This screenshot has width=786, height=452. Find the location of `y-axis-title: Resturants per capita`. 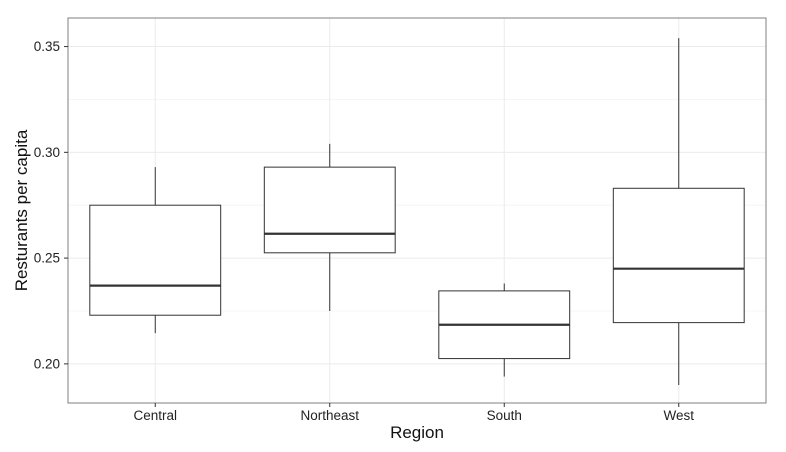

y-axis-title: Resturants per capita is located at coordinates (21, 210).